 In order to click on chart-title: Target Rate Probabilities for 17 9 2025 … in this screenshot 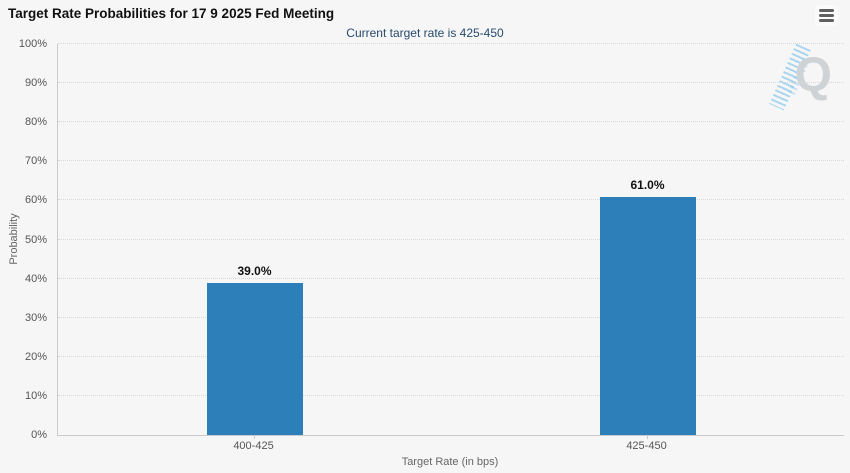, I will do `click(171, 13)`.